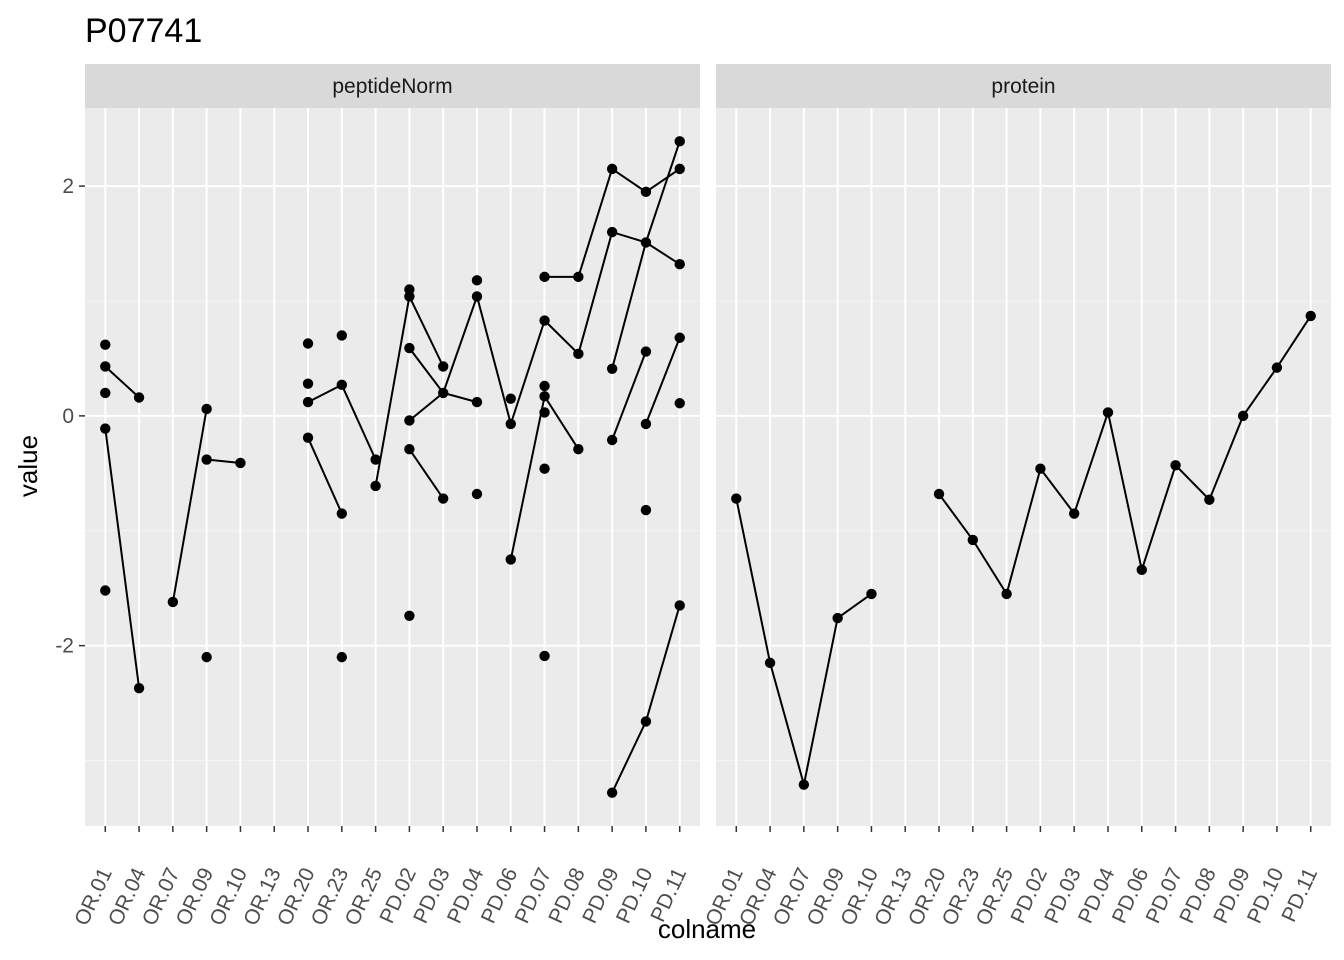  Describe the element at coordinates (64, 646) in the screenshot. I see `y-tick-label: -2` at that location.